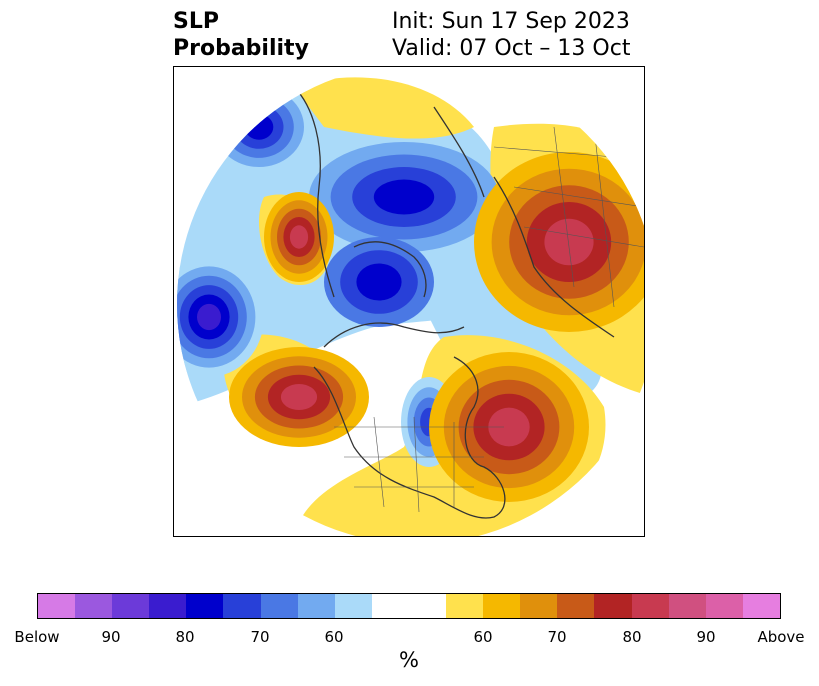  I want to click on colorbar, so click(409, 606).